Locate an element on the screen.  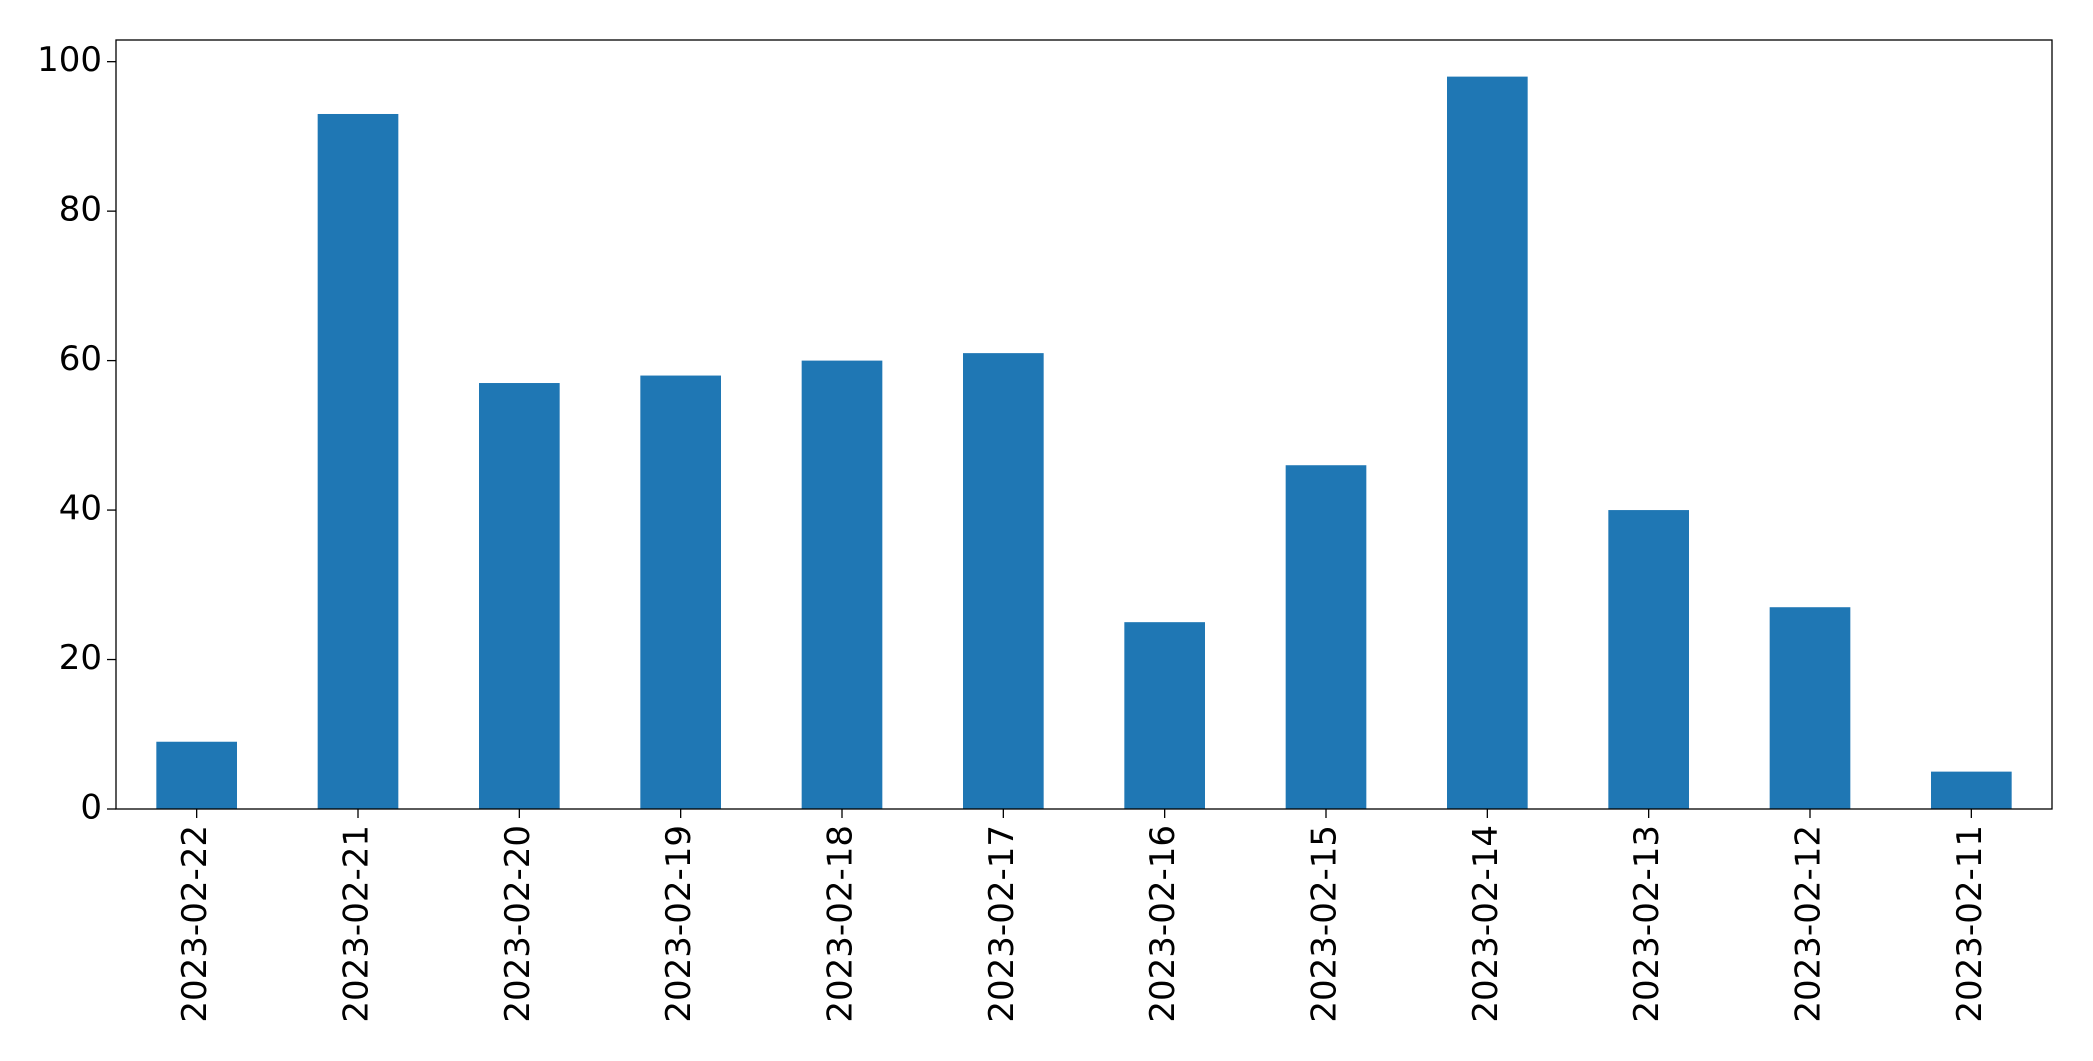
x-tick-label: 2023-02-12 is located at coordinates (1809, 924).